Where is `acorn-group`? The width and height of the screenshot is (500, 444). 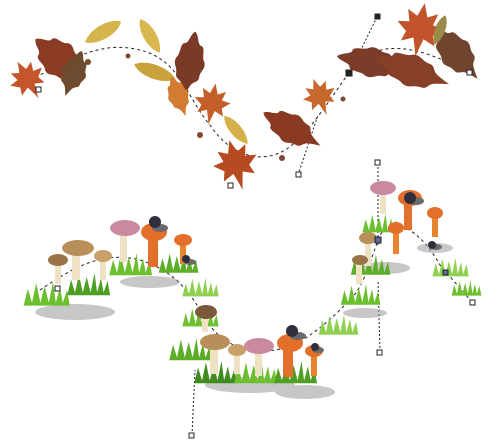 acorn-group is located at coordinates (215, 107).